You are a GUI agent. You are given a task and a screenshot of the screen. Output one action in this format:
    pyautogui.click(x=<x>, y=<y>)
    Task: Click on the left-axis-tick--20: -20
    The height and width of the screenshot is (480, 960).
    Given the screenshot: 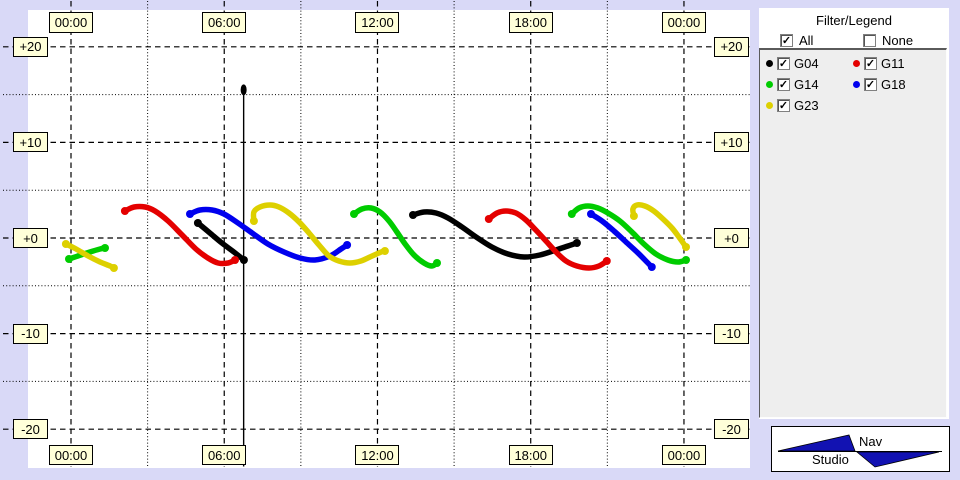 What is the action you would take?
    pyautogui.click(x=30, y=429)
    